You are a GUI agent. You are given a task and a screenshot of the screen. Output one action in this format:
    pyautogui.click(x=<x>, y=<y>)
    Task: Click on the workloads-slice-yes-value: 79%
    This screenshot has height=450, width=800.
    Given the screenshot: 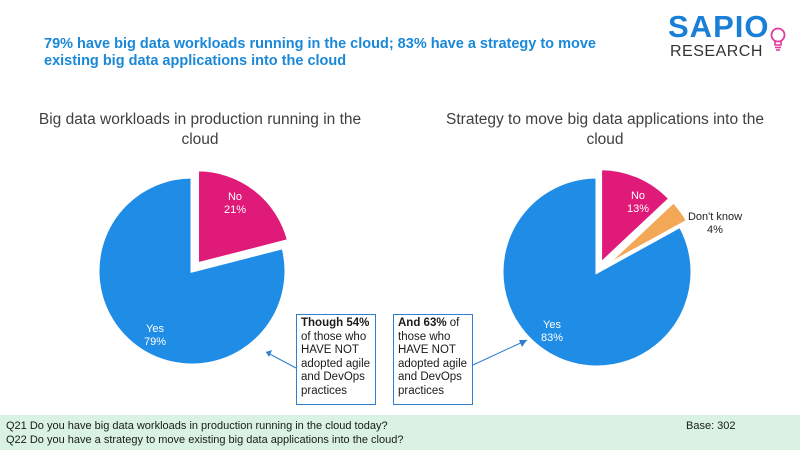 What is the action you would take?
    pyautogui.click(x=155, y=342)
    